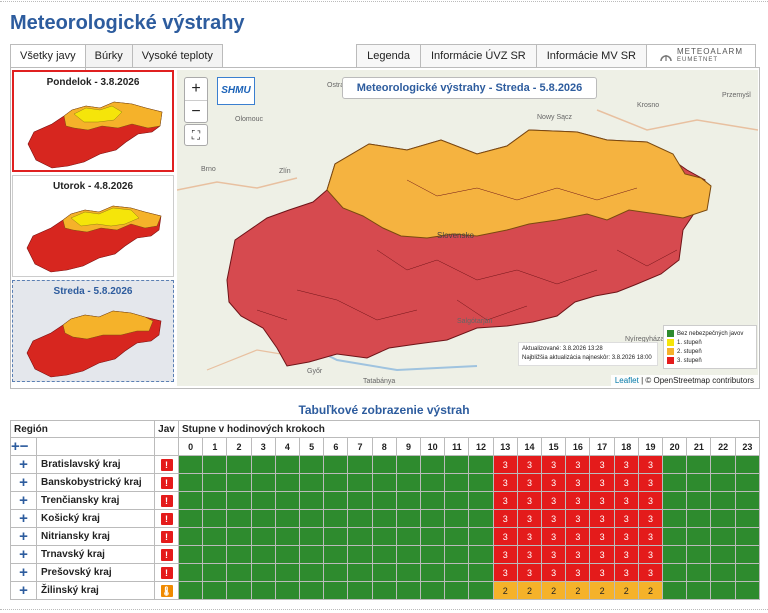 This screenshot has width=768, height=613. I want to click on blank-header, so click(95, 446).